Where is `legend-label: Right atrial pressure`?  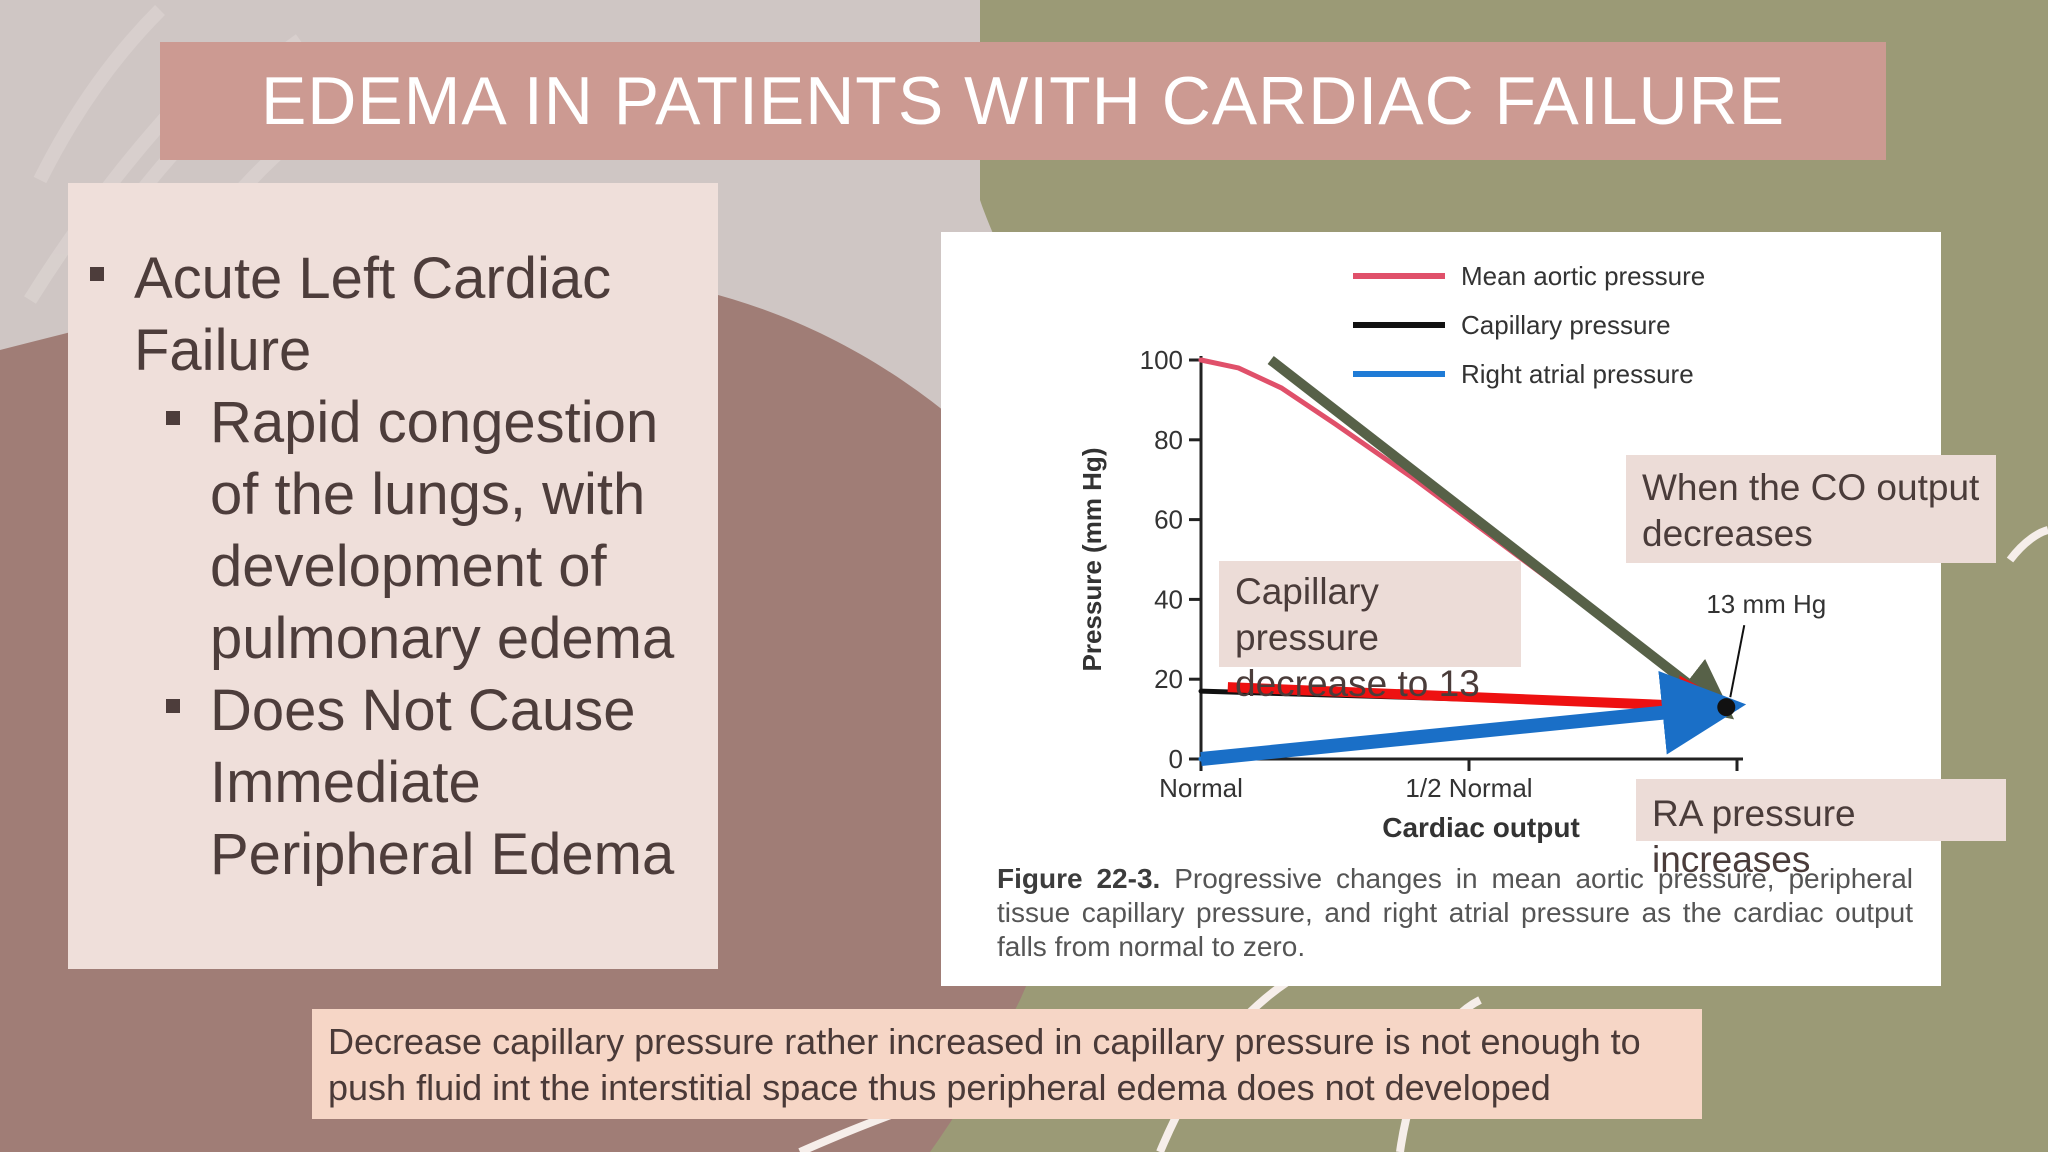 legend-label: Right atrial pressure is located at coordinates (1577, 374).